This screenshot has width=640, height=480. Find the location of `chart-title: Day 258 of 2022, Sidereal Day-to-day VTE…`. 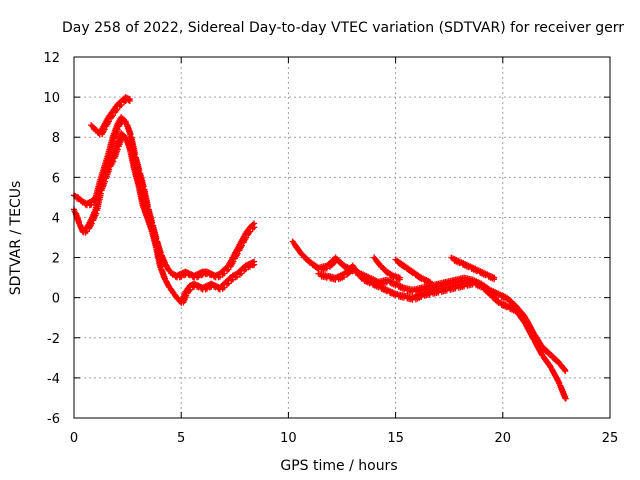

chart-title: Day 258 of 2022, Sidereal Day-to-day VTE… is located at coordinates (343, 28).